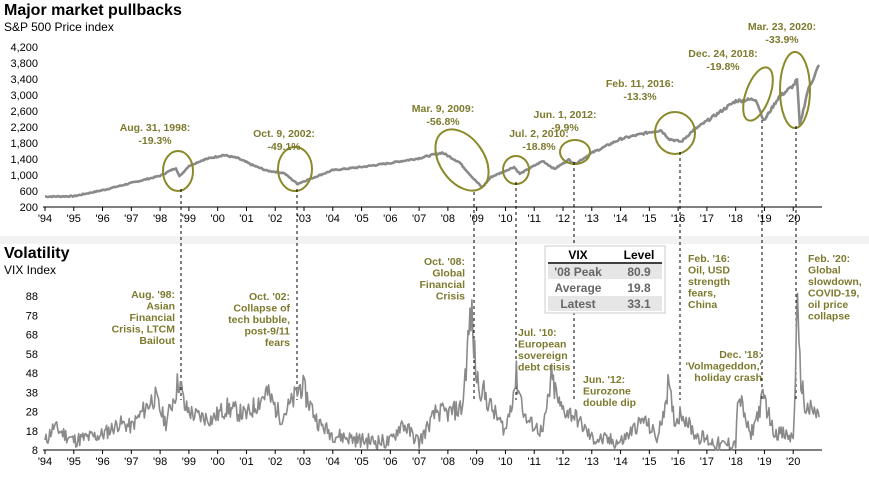 The width and height of the screenshot is (869, 478). Describe the element at coordinates (649, 219) in the screenshot. I see `sp500-xtick-label: '15` at that location.